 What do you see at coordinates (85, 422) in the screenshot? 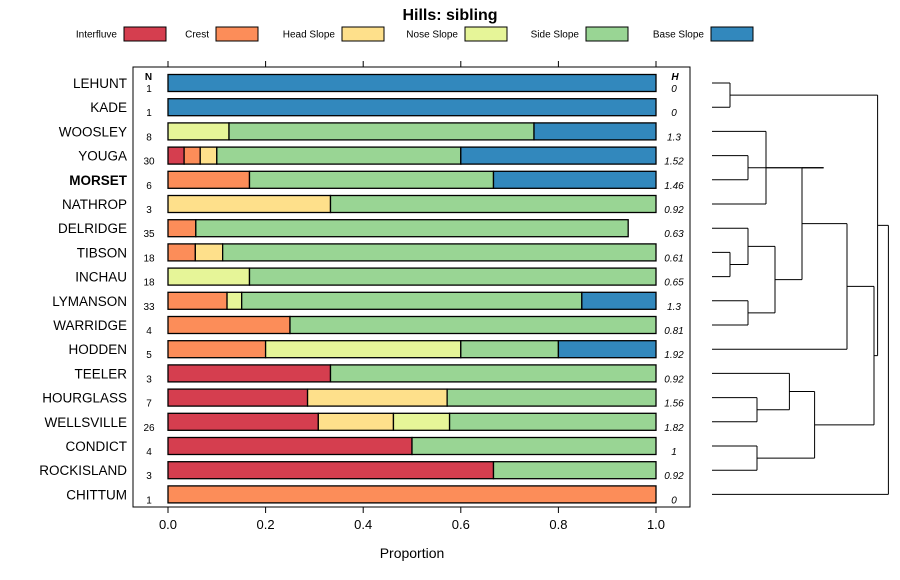
I see `row-label: WELLSVILLE` at bounding box center [85, 422].